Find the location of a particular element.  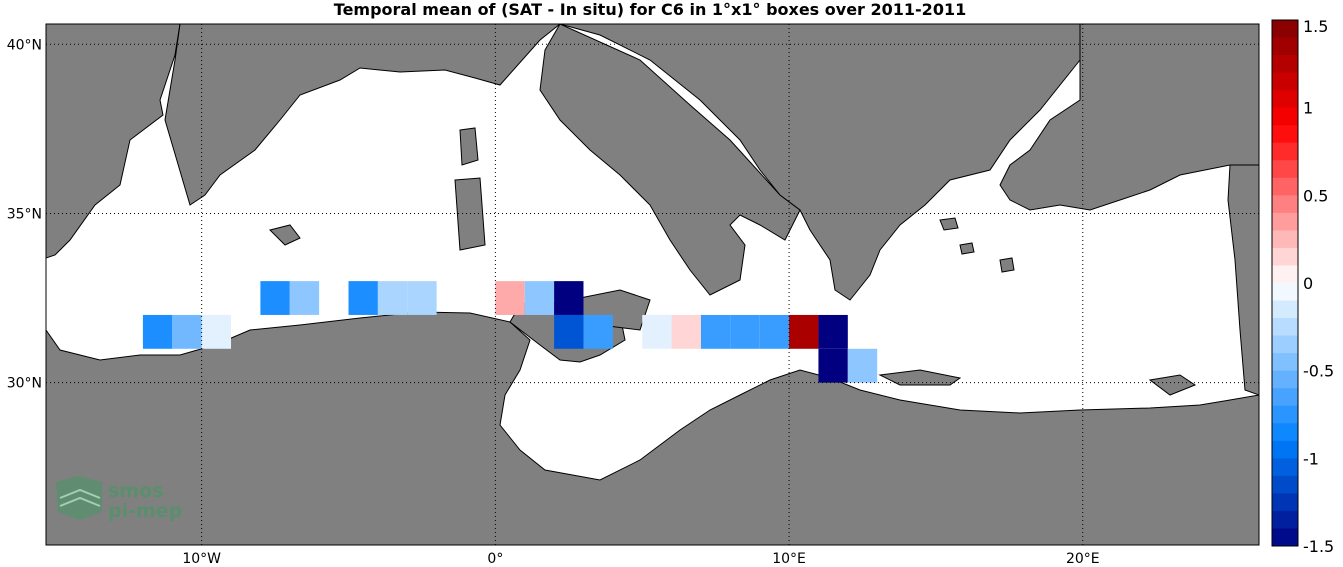

land-aegean-islands is located at coordinates (977, 245).